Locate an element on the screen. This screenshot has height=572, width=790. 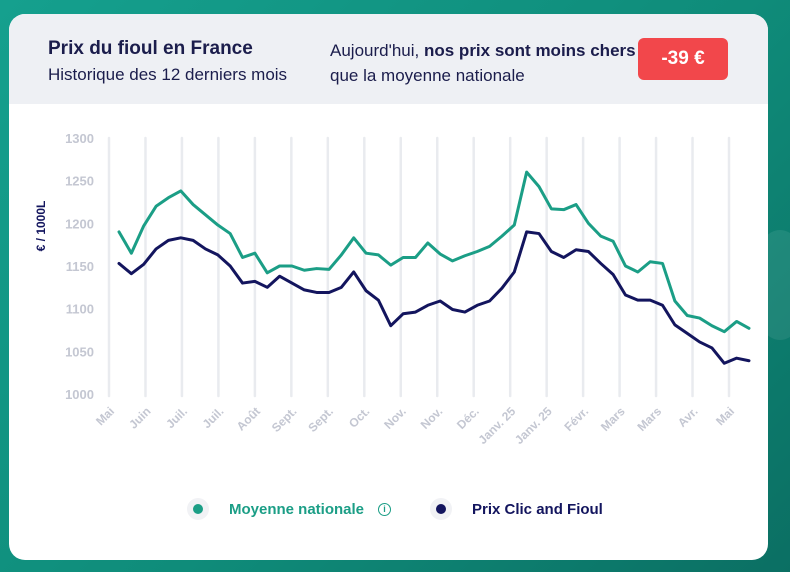
savings-message-line2: que la moyenne nationale is located at coordinates (427, 75).